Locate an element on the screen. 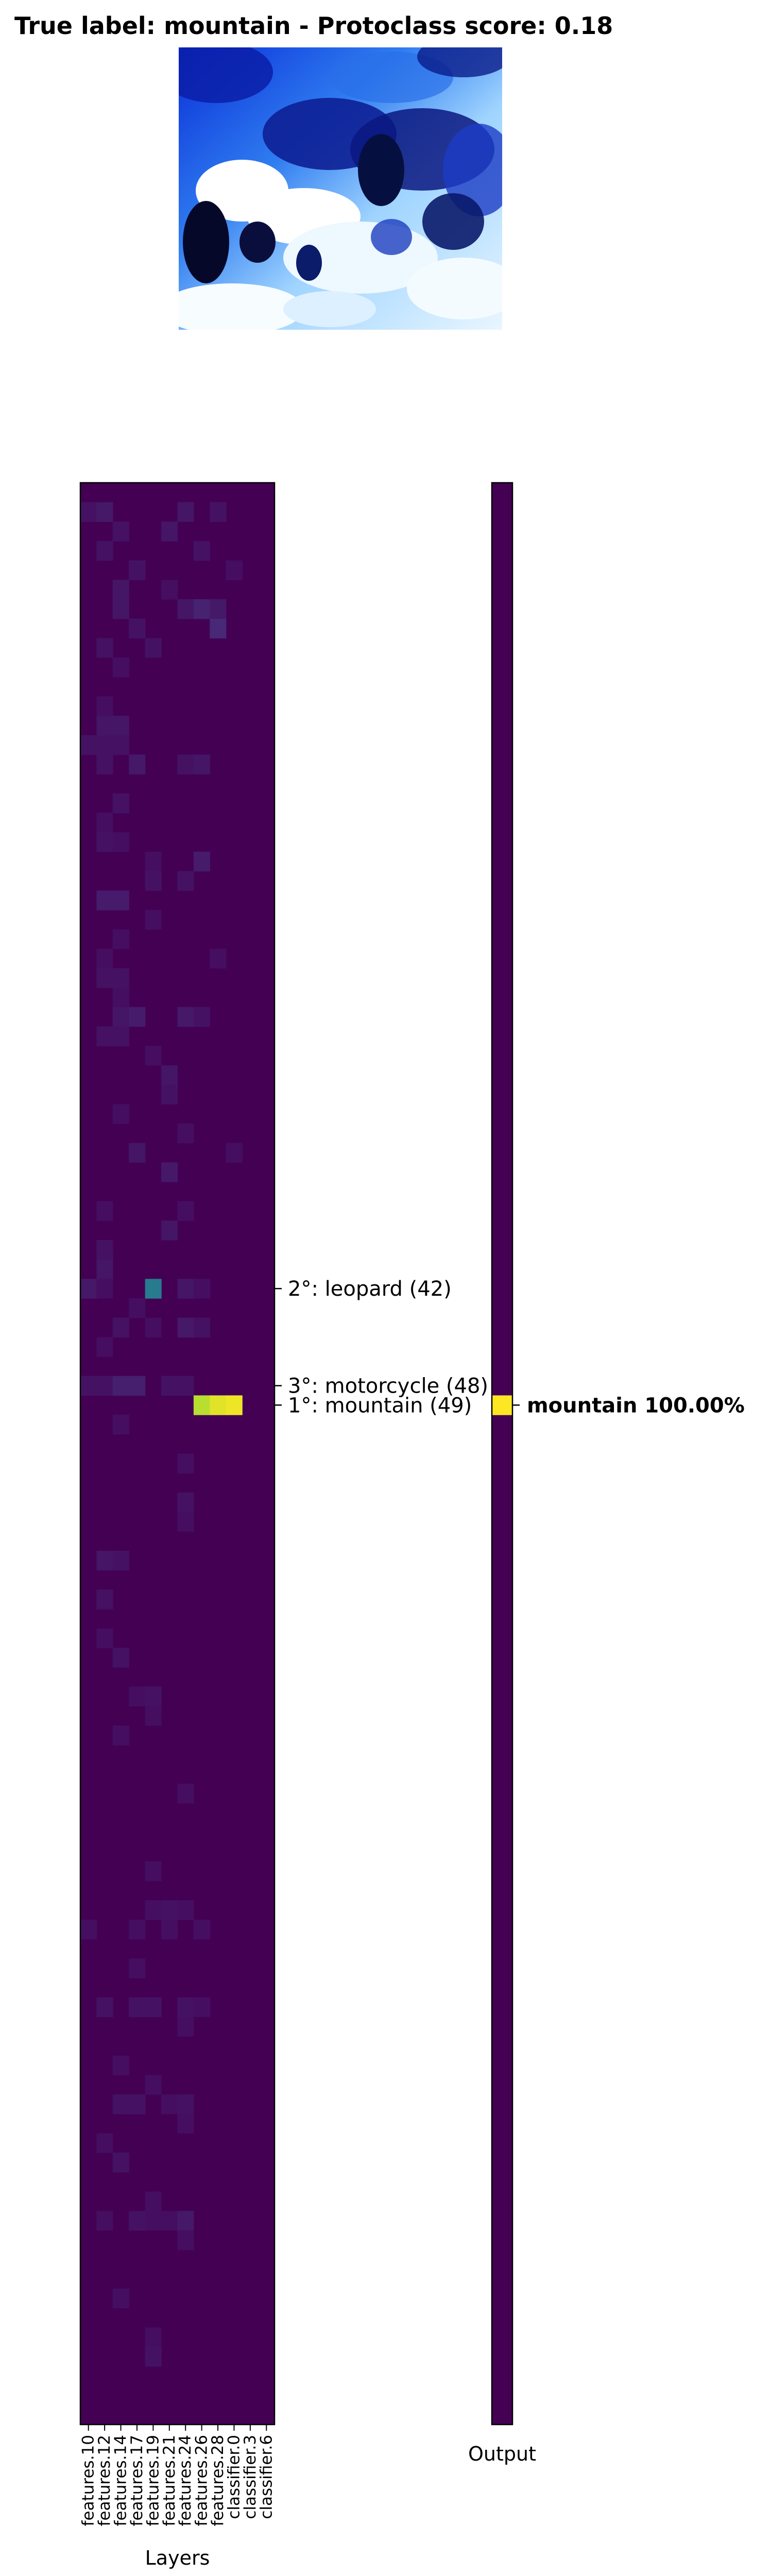 The height and width of the screenshot is (2576, 771). x-tick-label: classifier.3 is located at coordinates (250, 2477).